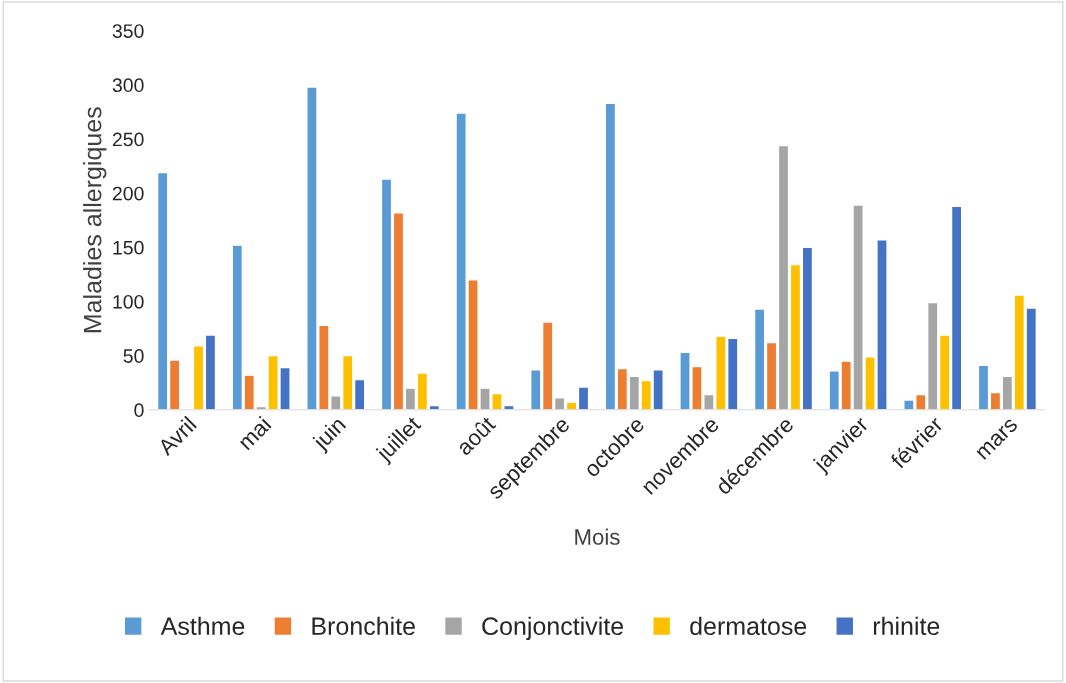 The height and width of the screenshot is (683, 1066). I want to click on y-axis-title: Maladies allergiques, so click(95, 220).